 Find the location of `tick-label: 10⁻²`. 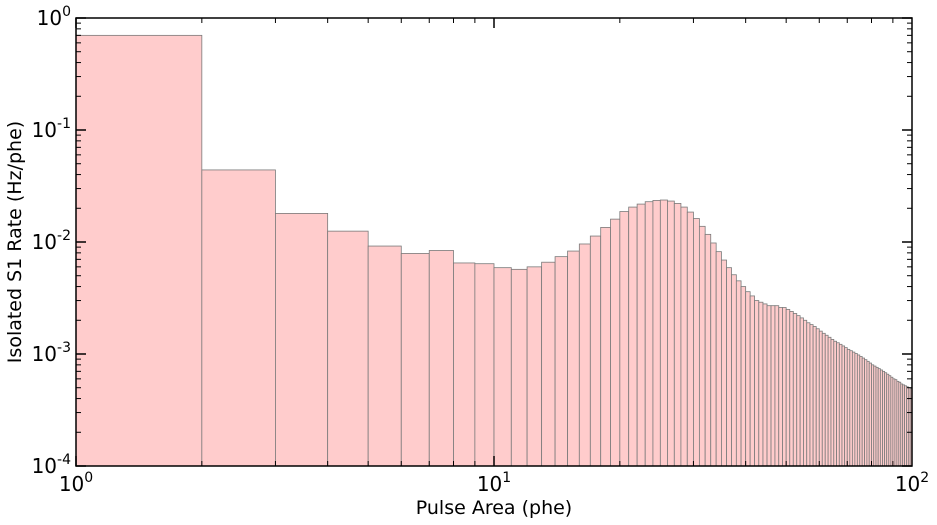

tick-label: 10⁻² is located at coordinates (51, 241).